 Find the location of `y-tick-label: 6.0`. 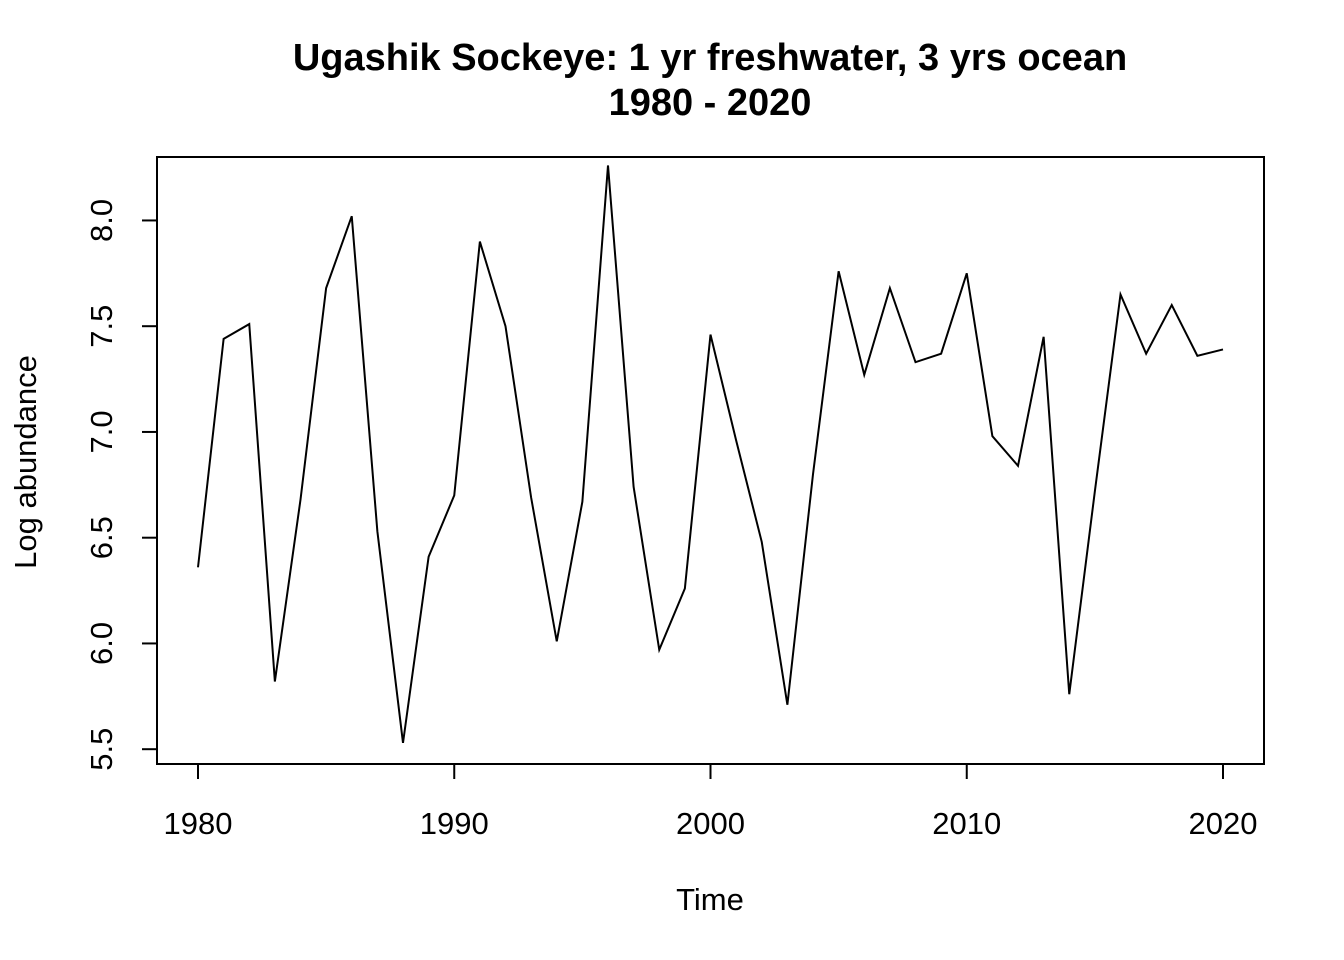

y-tick-label: 6.0 is located at coordinates (101, 643).